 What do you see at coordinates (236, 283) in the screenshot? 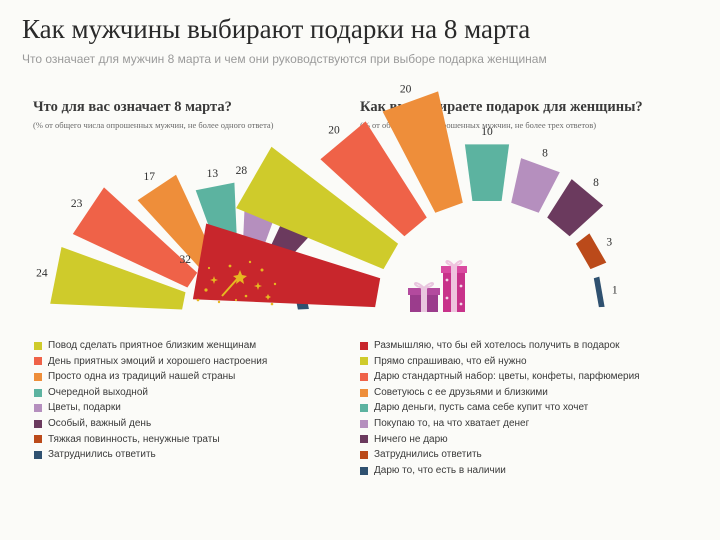
I see `sparkle-wand-icon` at bounding box center [236, 283].